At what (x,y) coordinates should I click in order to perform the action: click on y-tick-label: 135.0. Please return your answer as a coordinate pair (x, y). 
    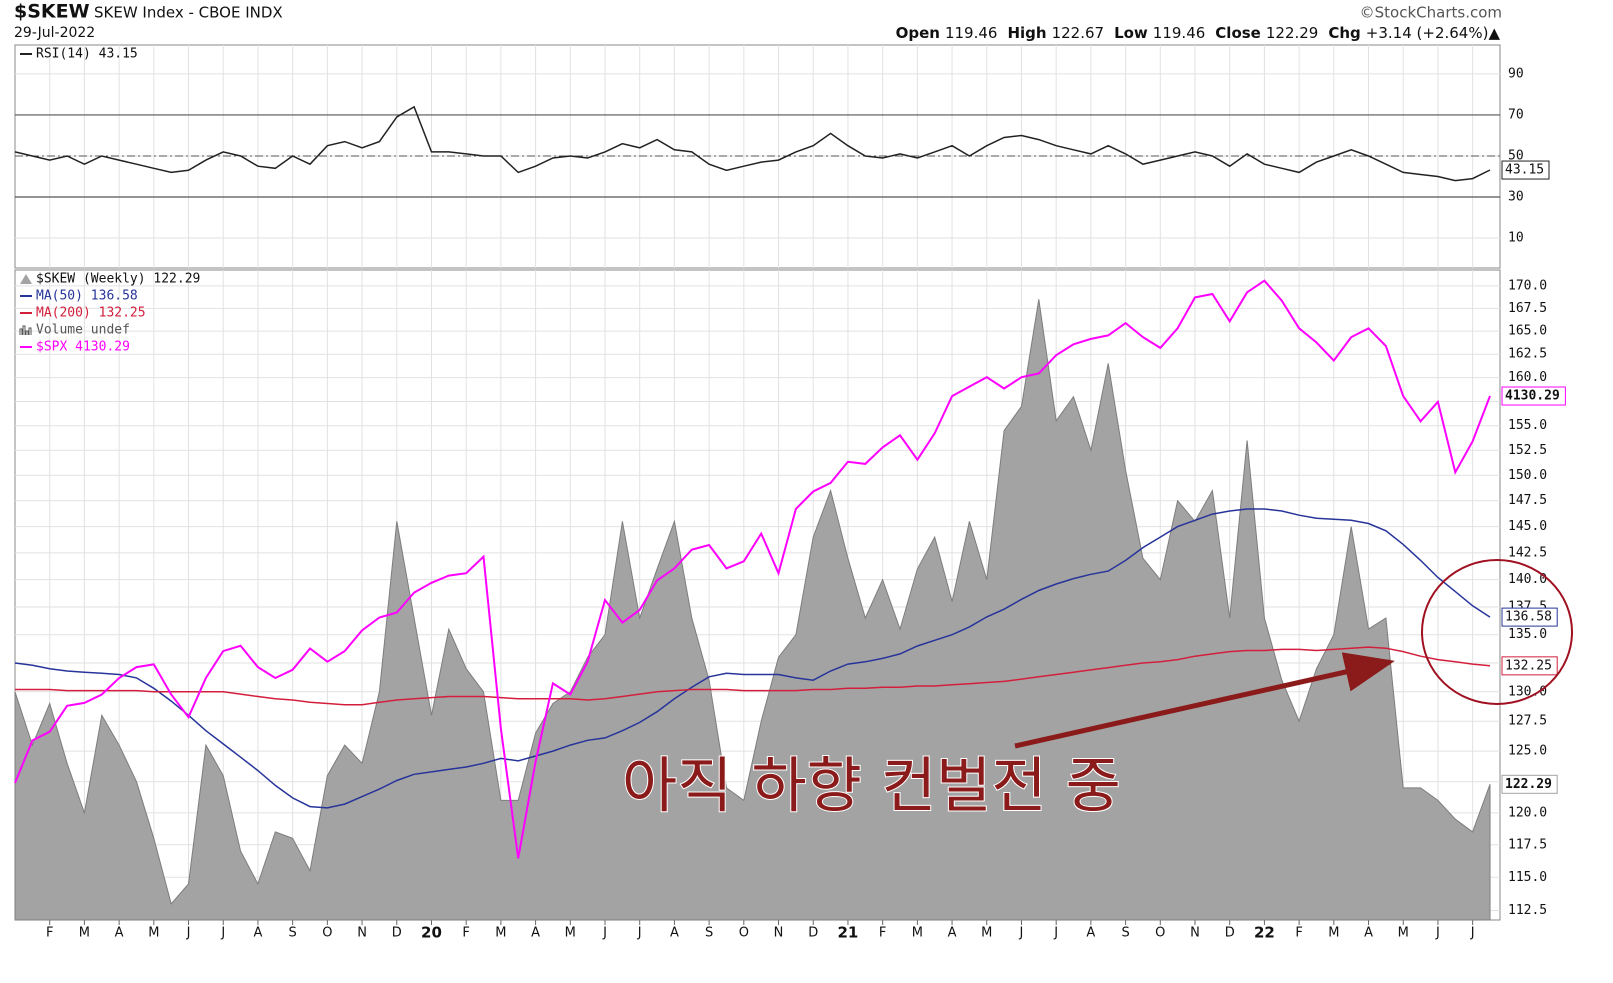
    Looking at the image, I should click on (1527, 634).